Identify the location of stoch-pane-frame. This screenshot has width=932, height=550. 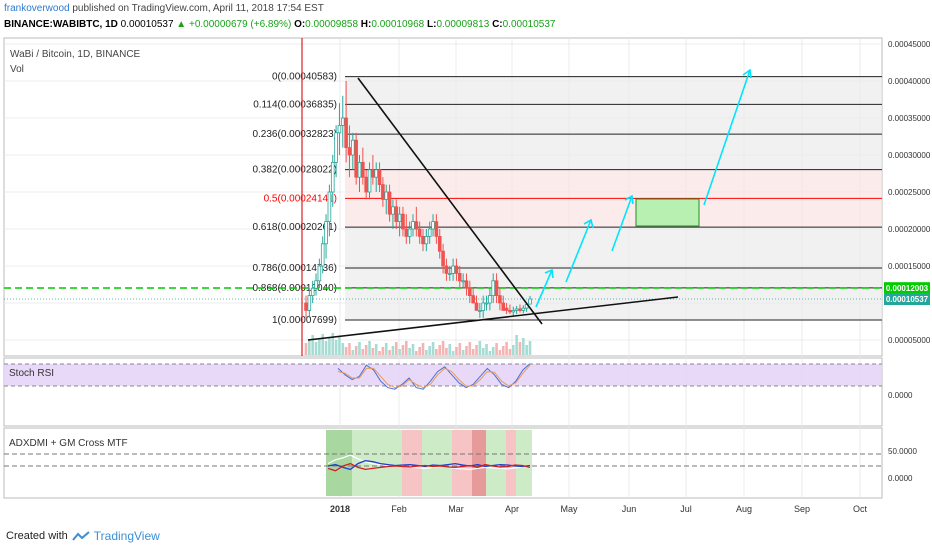
(443, 392).